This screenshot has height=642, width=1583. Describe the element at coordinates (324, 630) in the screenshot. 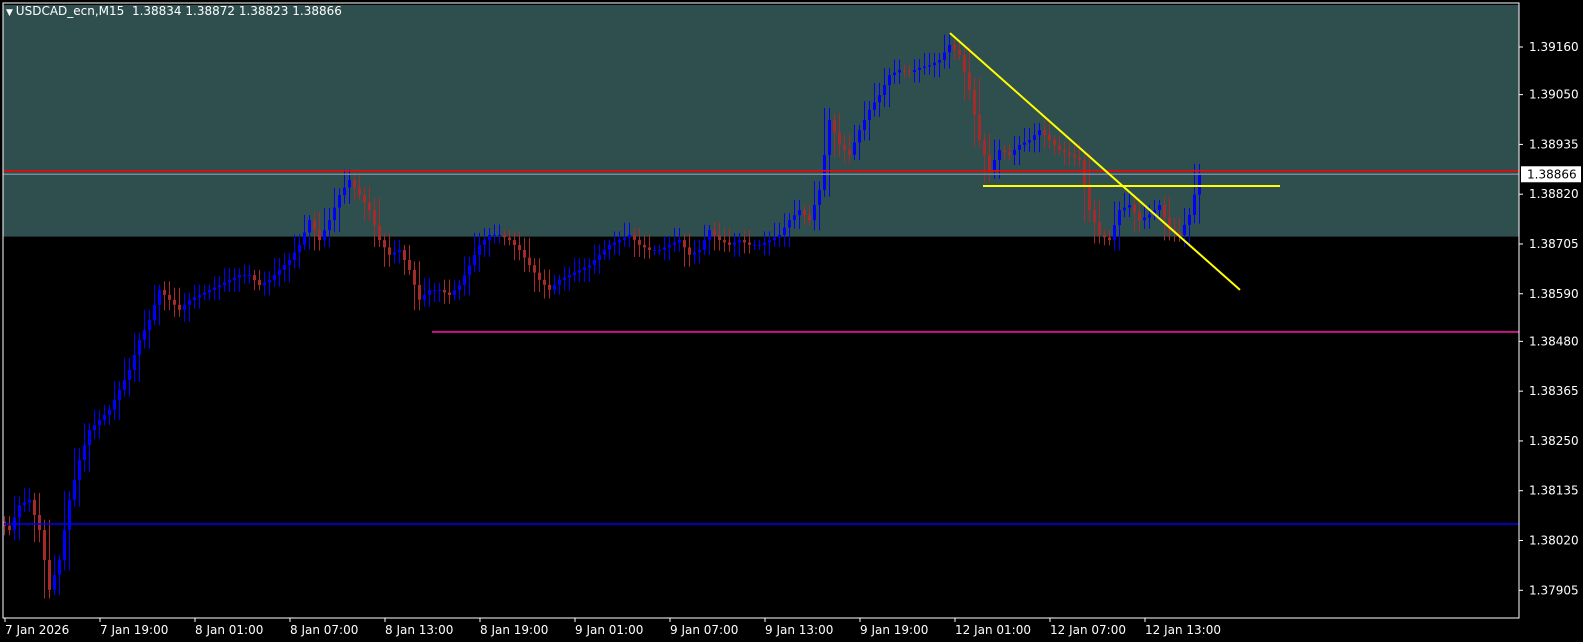

I see `x-tick-label: 8 Jan 07:00` at that location.